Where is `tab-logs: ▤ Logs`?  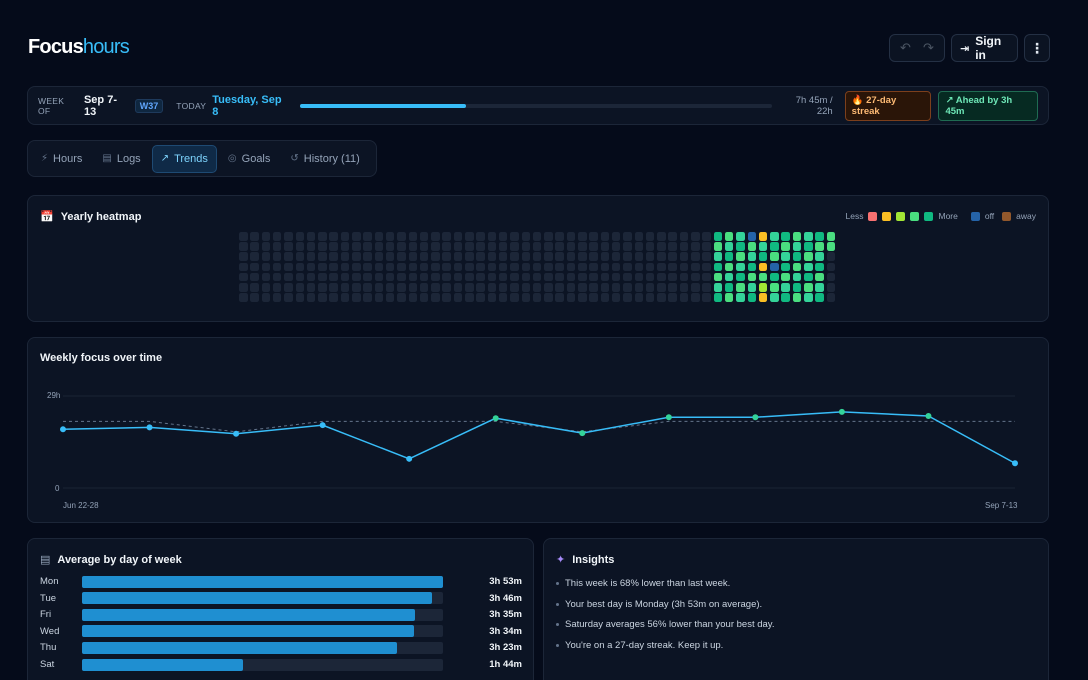
tab-logs: ▤ Logs is located at coordinates (121, 159).